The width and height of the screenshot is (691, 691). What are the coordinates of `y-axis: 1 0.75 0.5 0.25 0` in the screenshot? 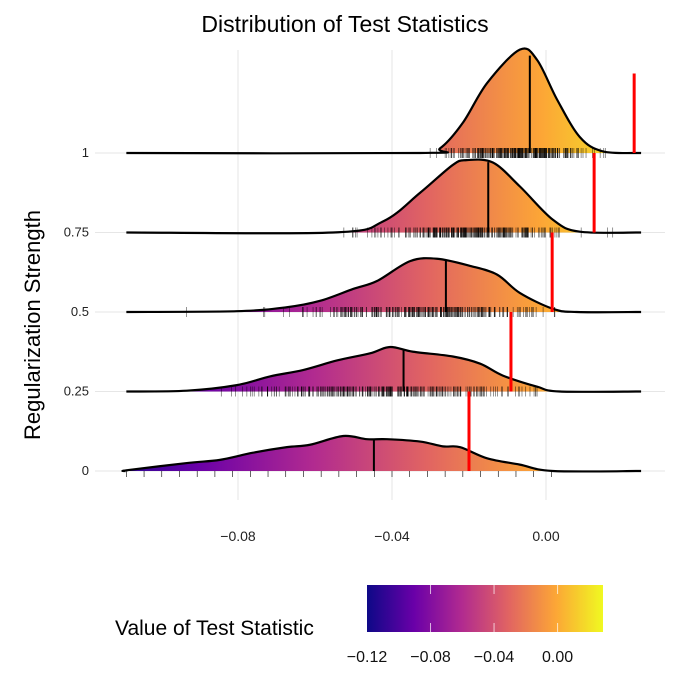 It's located at (76, 311).